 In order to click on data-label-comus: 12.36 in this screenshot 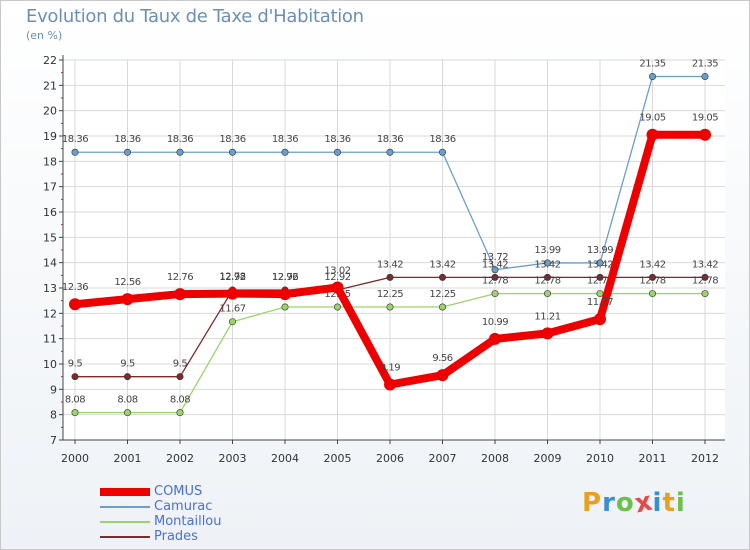, I will do `click(75, 287)`.